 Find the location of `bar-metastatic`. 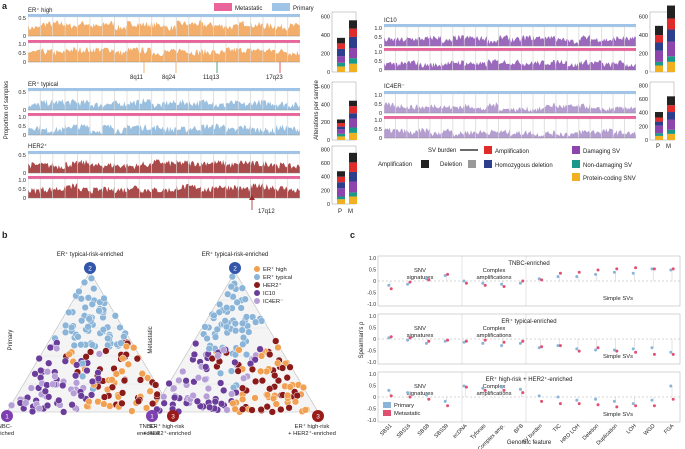

bar-metastatic is located at coordinates (353, 46).